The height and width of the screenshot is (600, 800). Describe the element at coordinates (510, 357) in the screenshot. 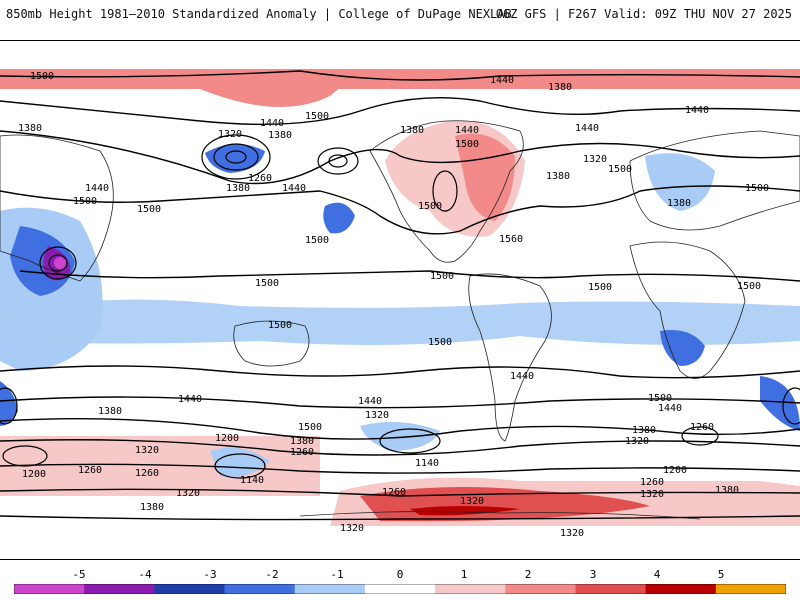

I see `south-america-coast` at that location.